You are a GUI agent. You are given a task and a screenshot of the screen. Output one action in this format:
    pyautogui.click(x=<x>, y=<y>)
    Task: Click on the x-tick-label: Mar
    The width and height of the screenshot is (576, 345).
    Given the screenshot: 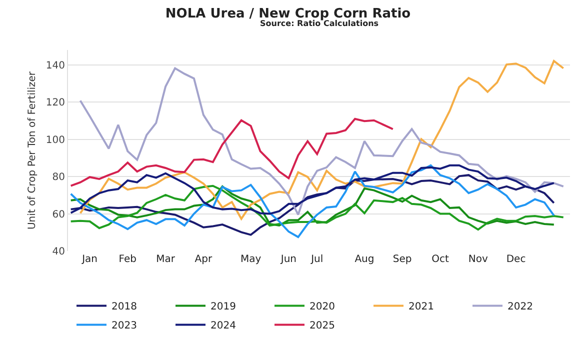 What is the action you would take?
    pyautogui.click(x=166, y=259)
    